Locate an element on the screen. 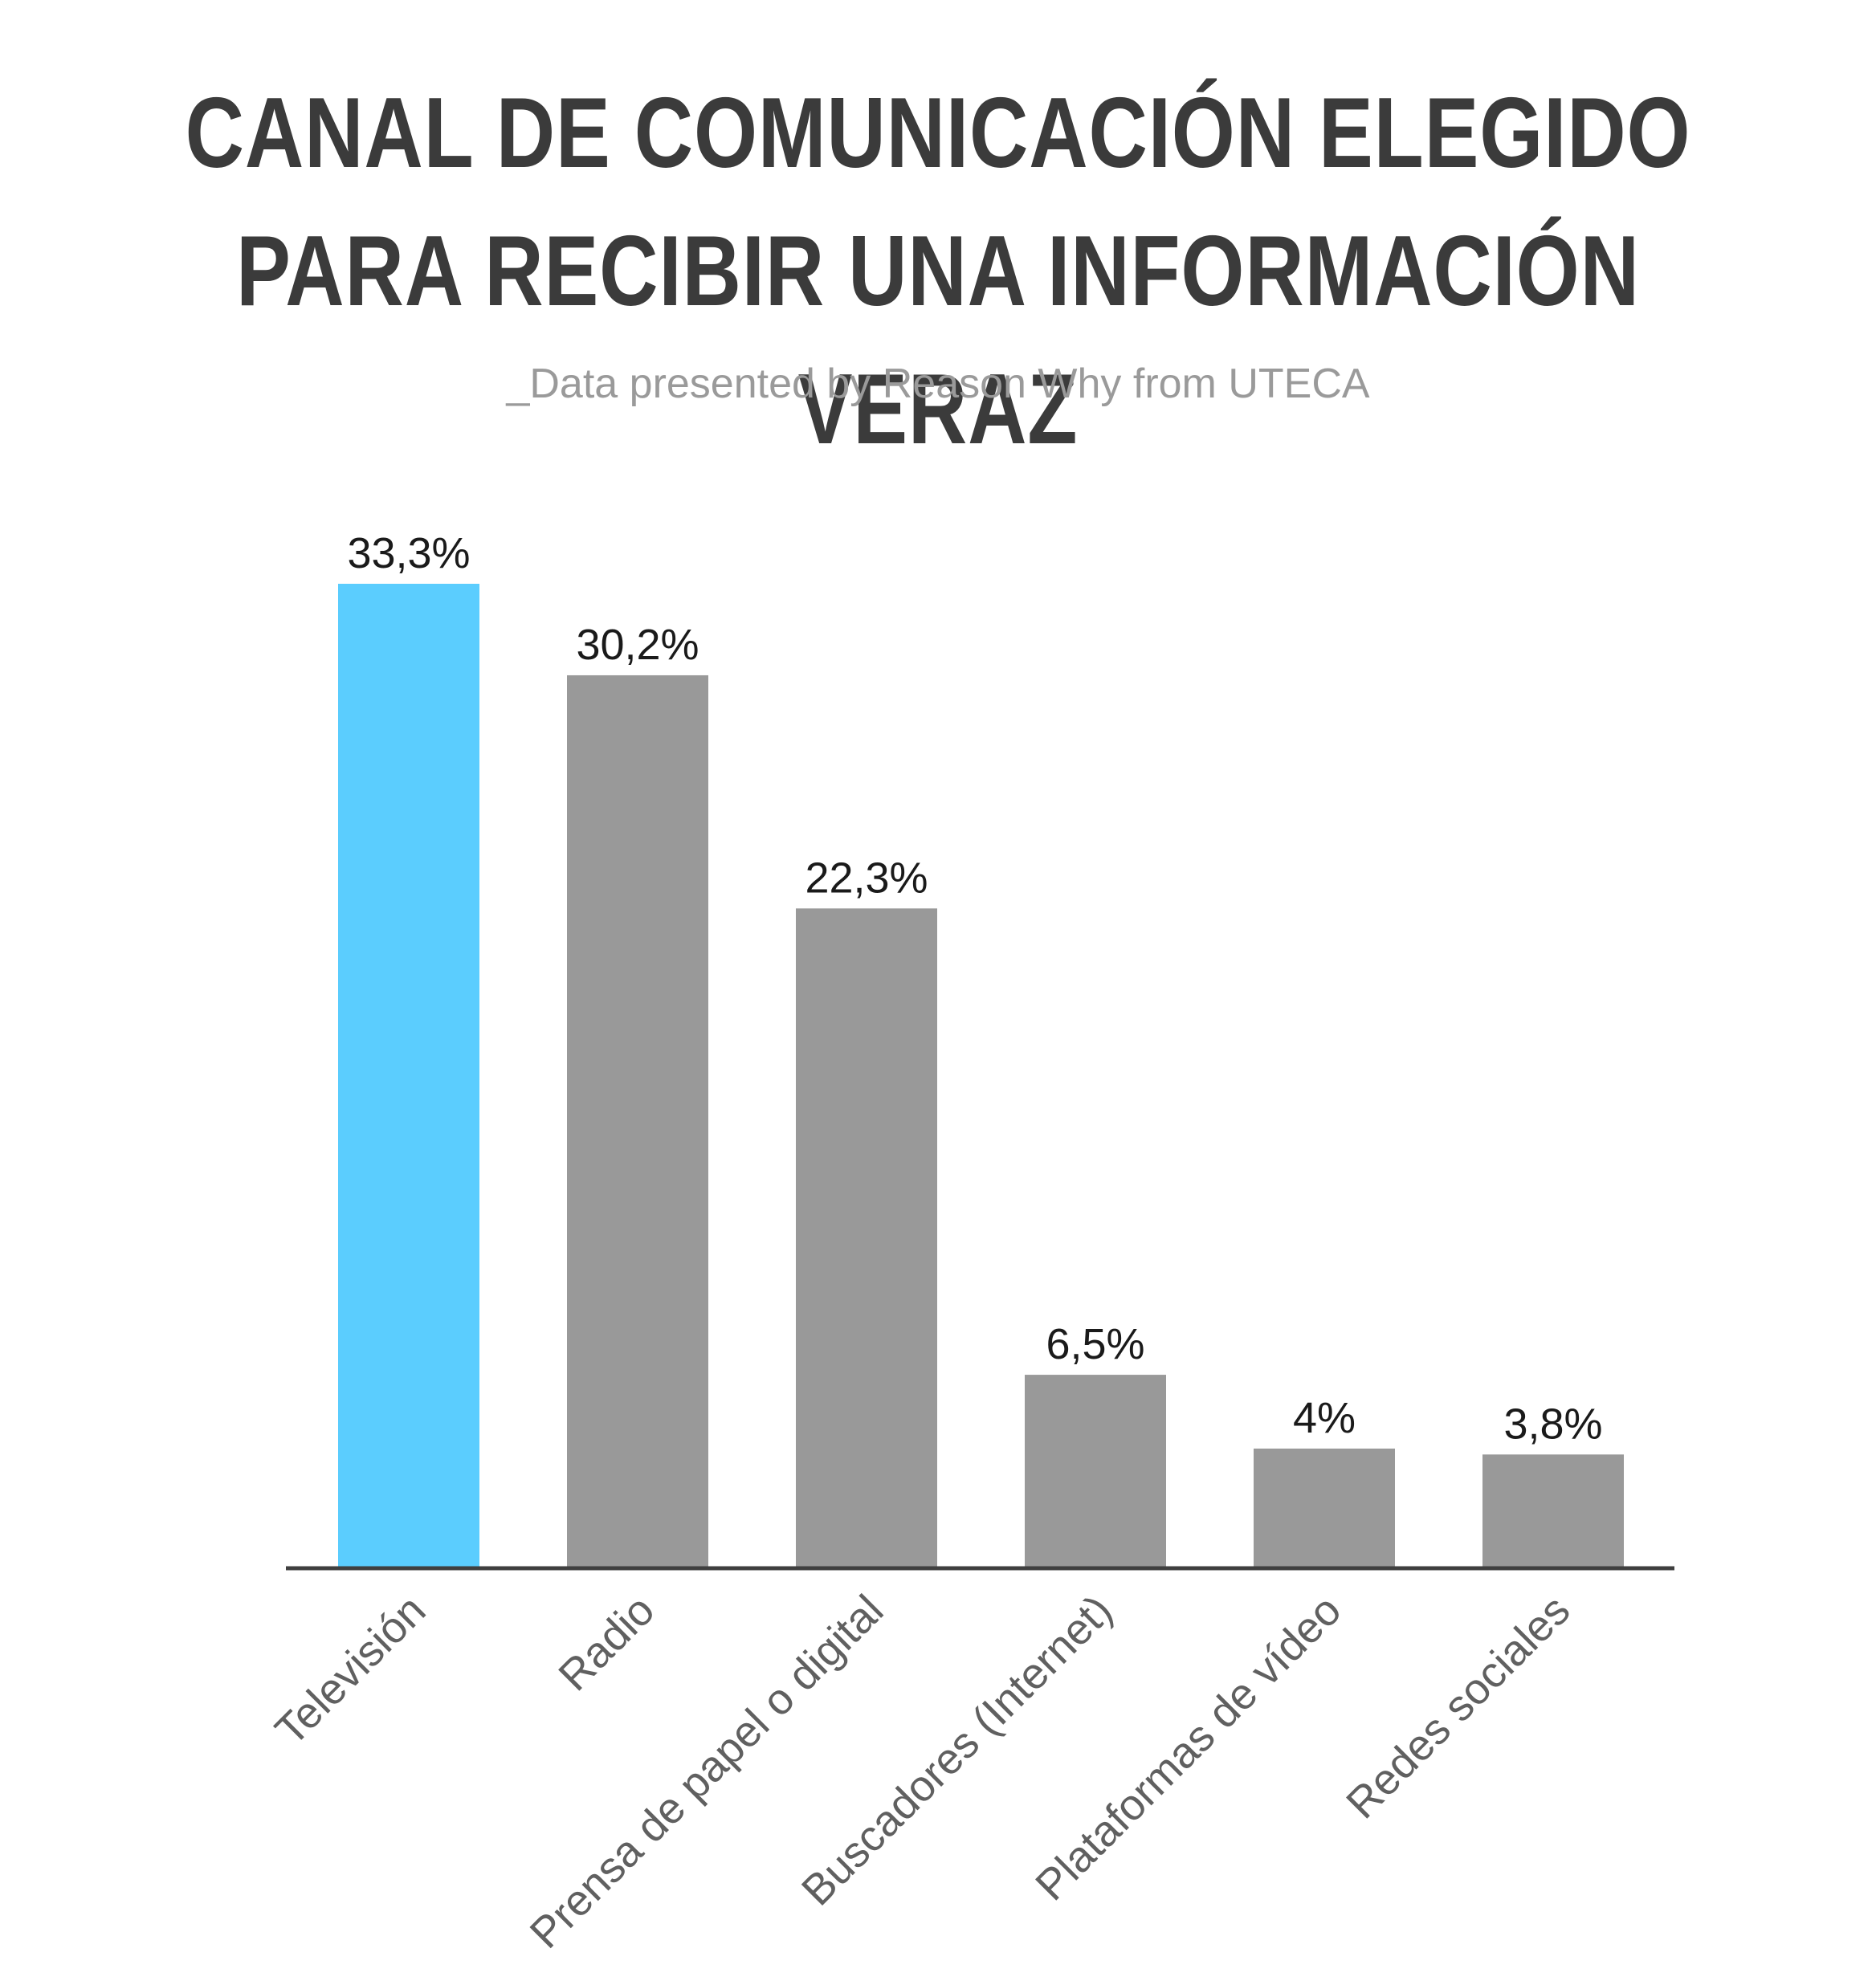 The image size is (1876, 1985). value-label-2: 30,2% is located at coordinates (638, 645).